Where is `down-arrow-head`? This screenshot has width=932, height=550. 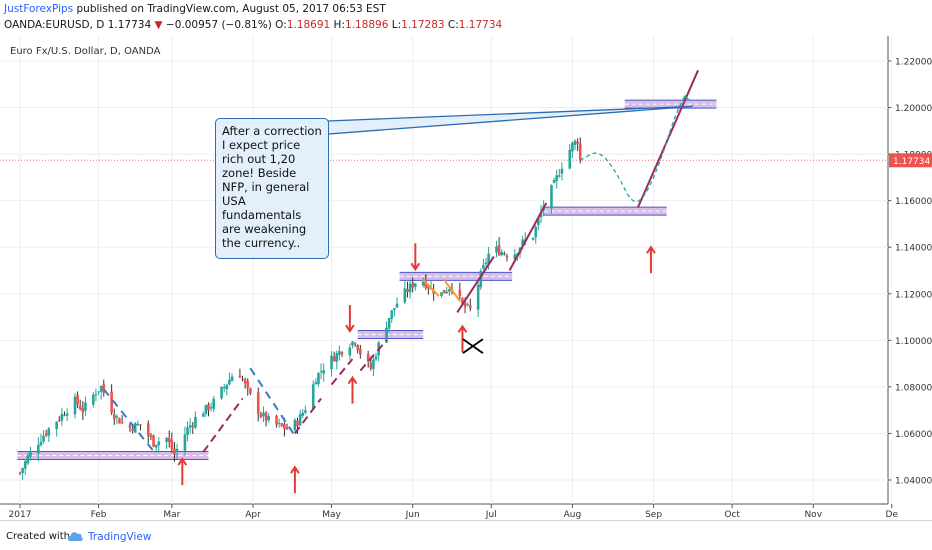 down-arrow-head is located at coordinates (350, 328).